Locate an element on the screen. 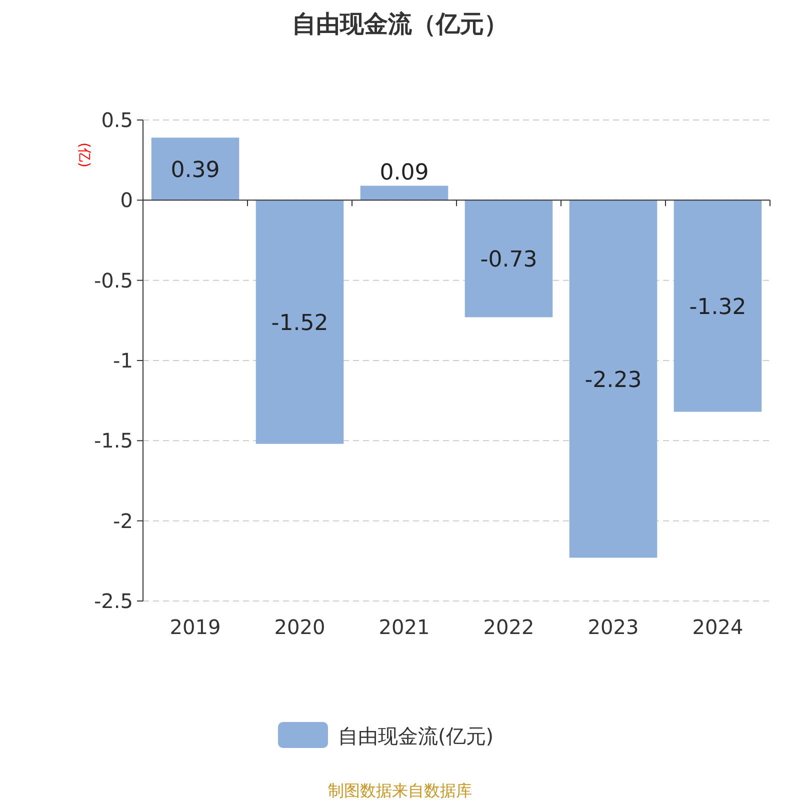 This screenshot has height=800, width=800. data-label: -1.52 is located at coordinates (299, 323).